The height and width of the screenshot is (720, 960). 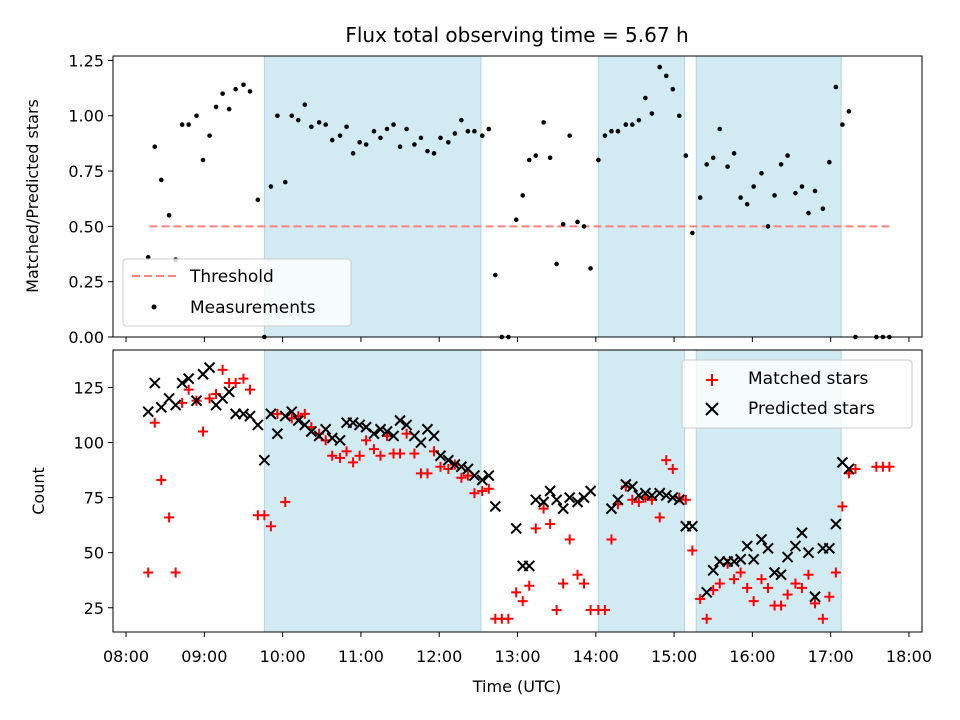 I want to click on top-legend-box, so click(x=237, y=292).